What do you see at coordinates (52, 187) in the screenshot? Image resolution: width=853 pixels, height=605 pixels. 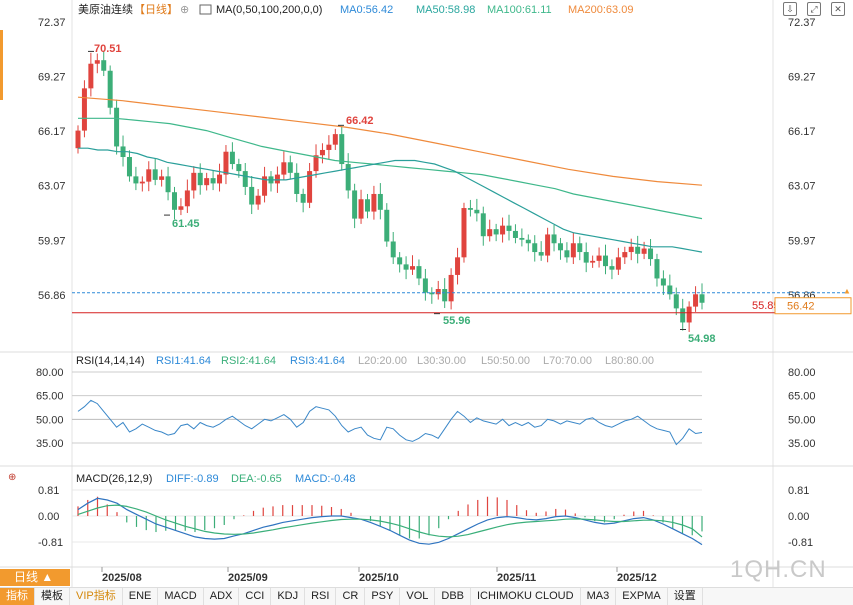 I see `left-price-tick-3: 63.07` at bounding box center [52, 187].